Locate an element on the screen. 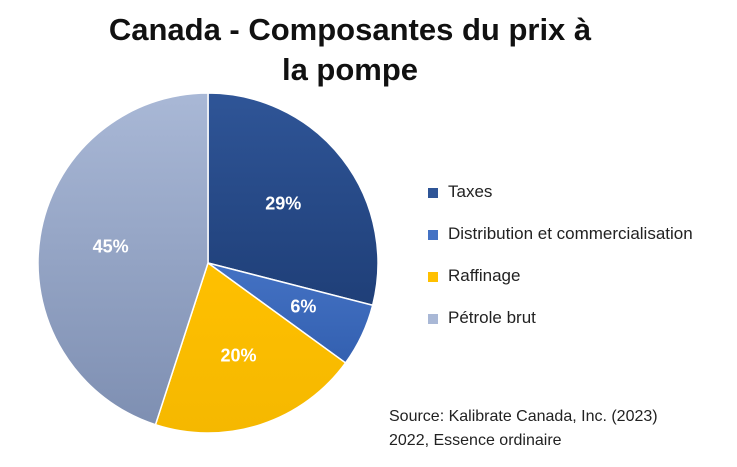 This screenshot has width=737, height=467. source-line-1: Source: Kalibrate Canada, Inc. (2023) is located at coordinates (523, 416).